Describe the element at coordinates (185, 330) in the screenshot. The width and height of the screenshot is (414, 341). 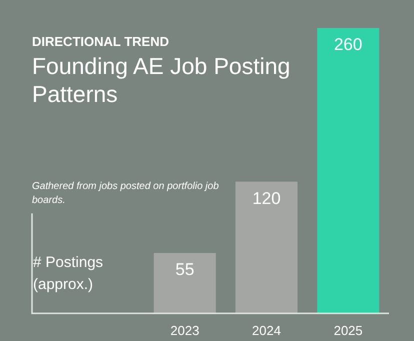
I see `x-tick-label: 2023` at that location.